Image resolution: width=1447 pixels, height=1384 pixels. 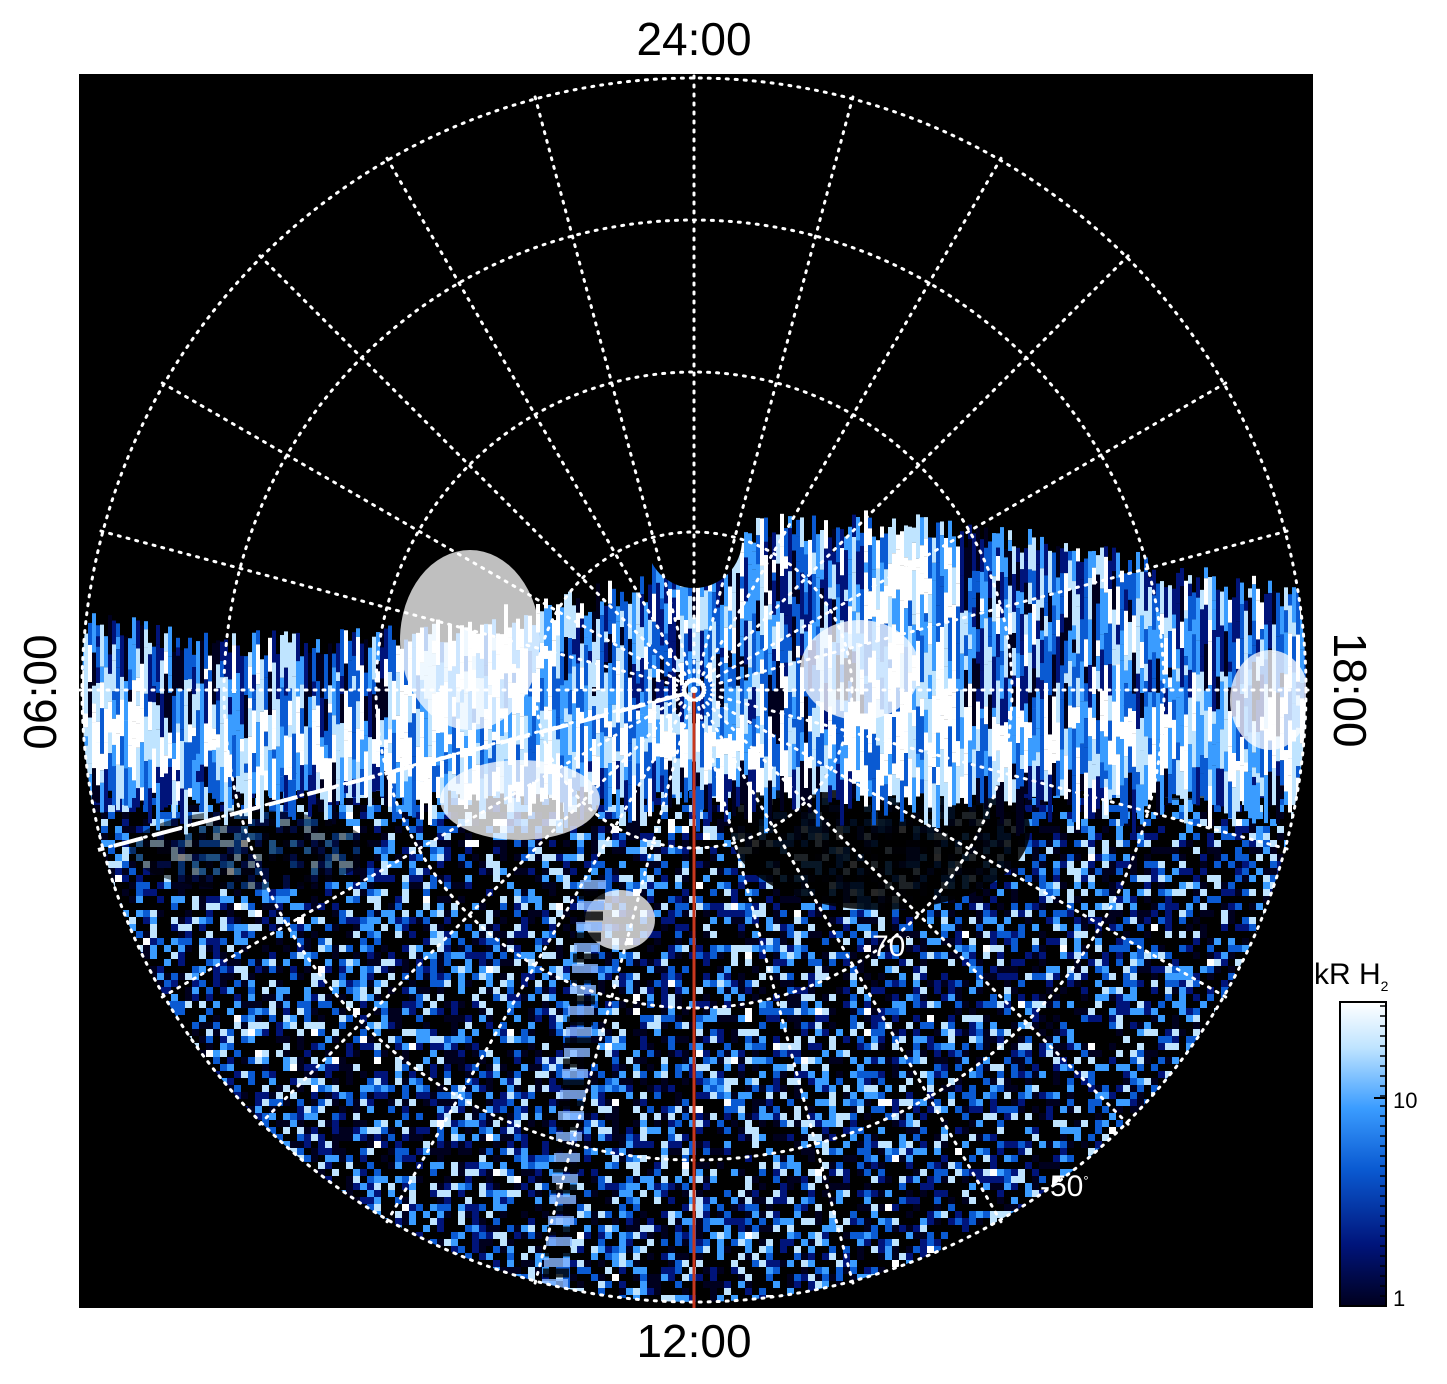 I want to click on label-midnight: 24:00, so click(x=694, y=39).